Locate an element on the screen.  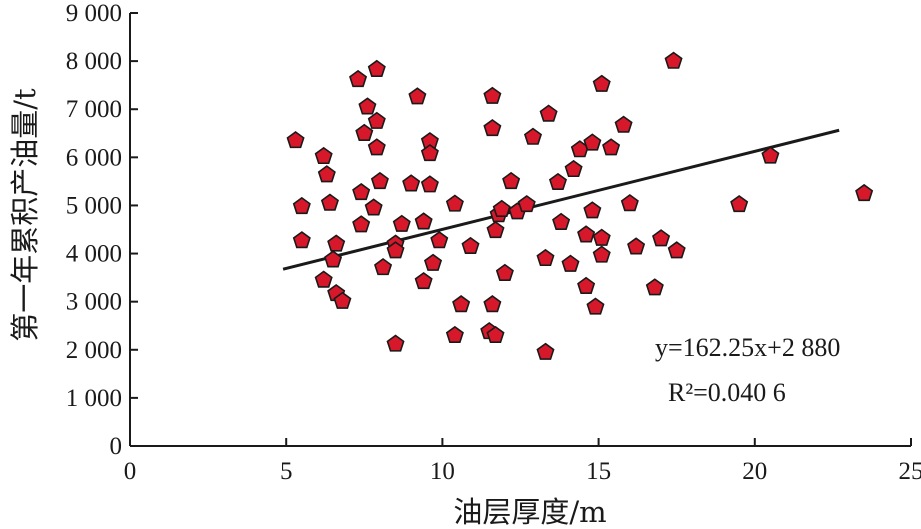
y-tick-label: 4 000 is located at coordinates (94, 254).